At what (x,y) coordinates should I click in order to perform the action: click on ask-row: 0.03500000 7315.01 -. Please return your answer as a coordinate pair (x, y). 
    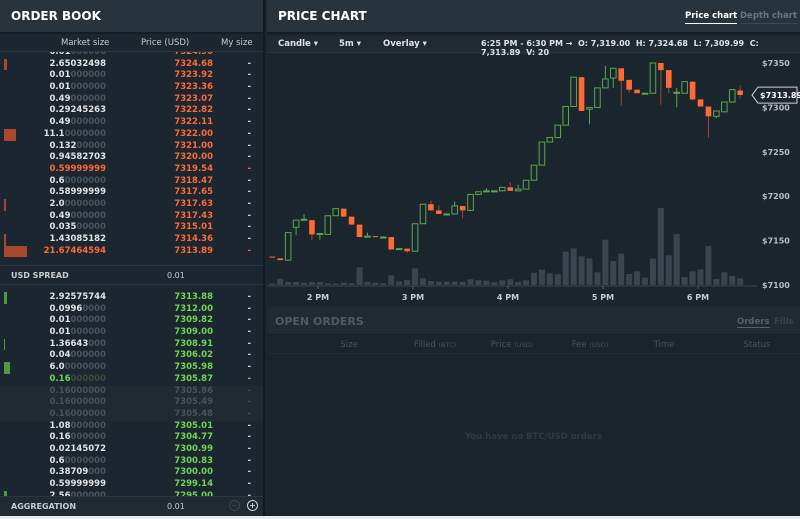
    Looking at the image, I should click on (131, 228).